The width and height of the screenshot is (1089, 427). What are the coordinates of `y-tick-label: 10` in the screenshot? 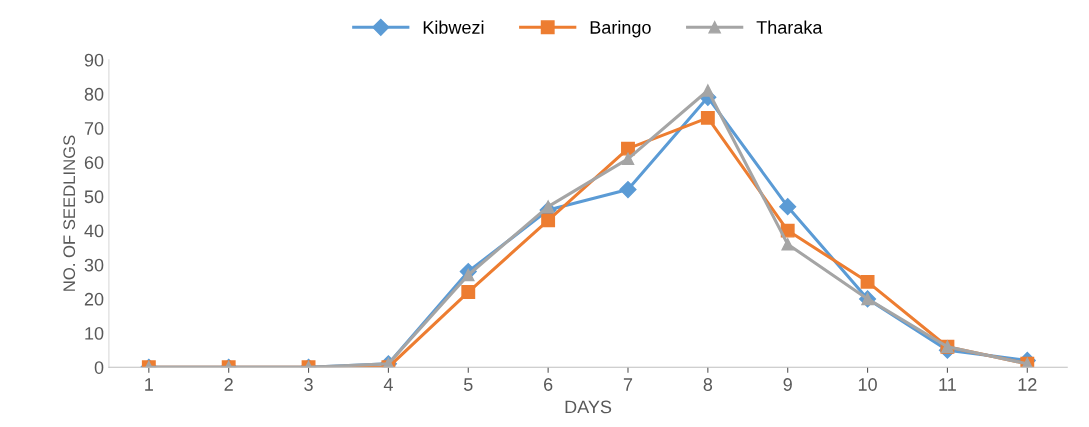 It's located at (94, 333).